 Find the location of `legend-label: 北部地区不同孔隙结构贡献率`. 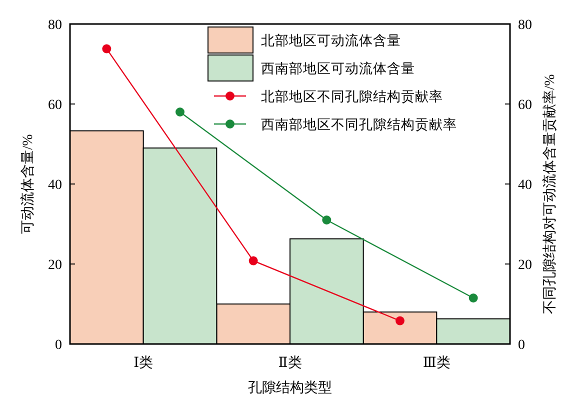

legend-label: 北部地区不同孔隙结构贡献率 is located at coordinates (352, 96).